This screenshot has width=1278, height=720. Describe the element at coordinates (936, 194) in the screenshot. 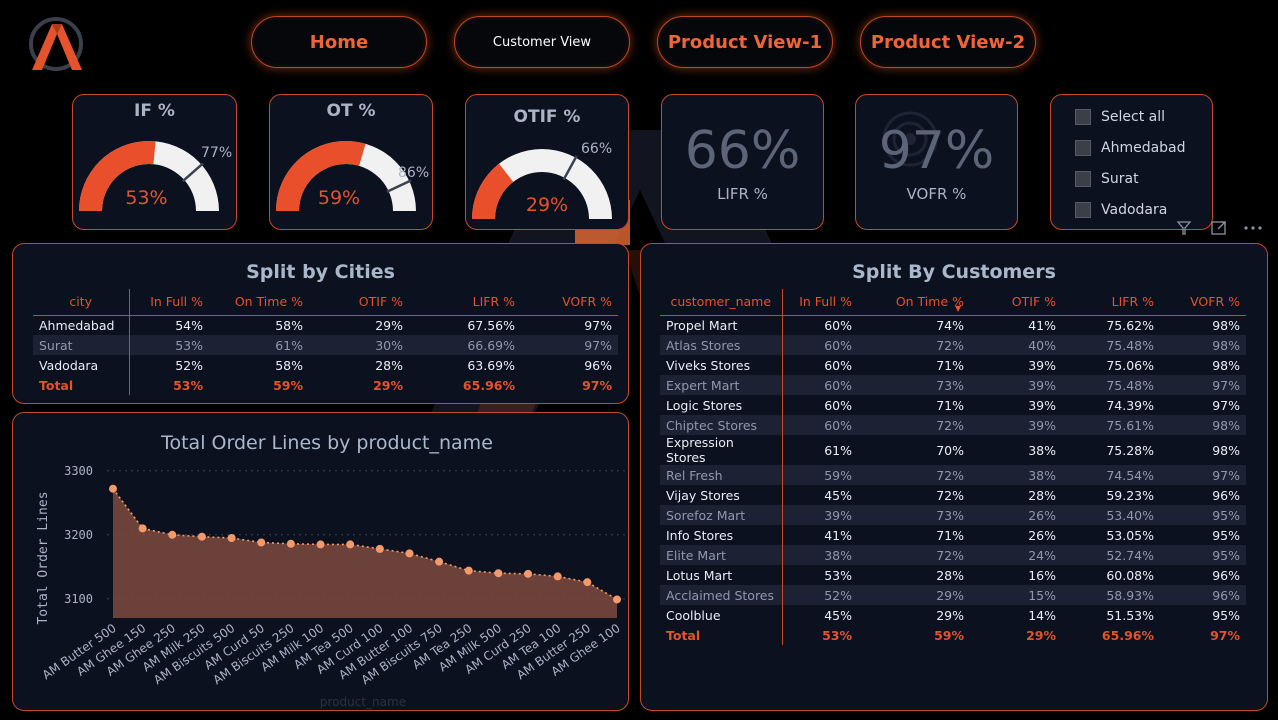

I see `kpi-label: VOFR %` at that location.